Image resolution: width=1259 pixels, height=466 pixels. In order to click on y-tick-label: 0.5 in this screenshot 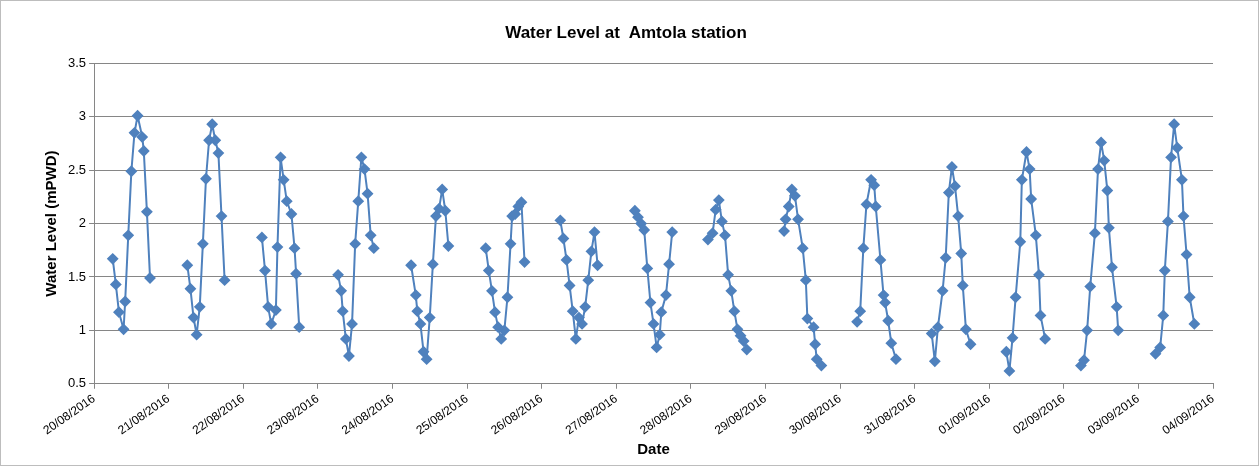, I will do `click(77, 383)`.